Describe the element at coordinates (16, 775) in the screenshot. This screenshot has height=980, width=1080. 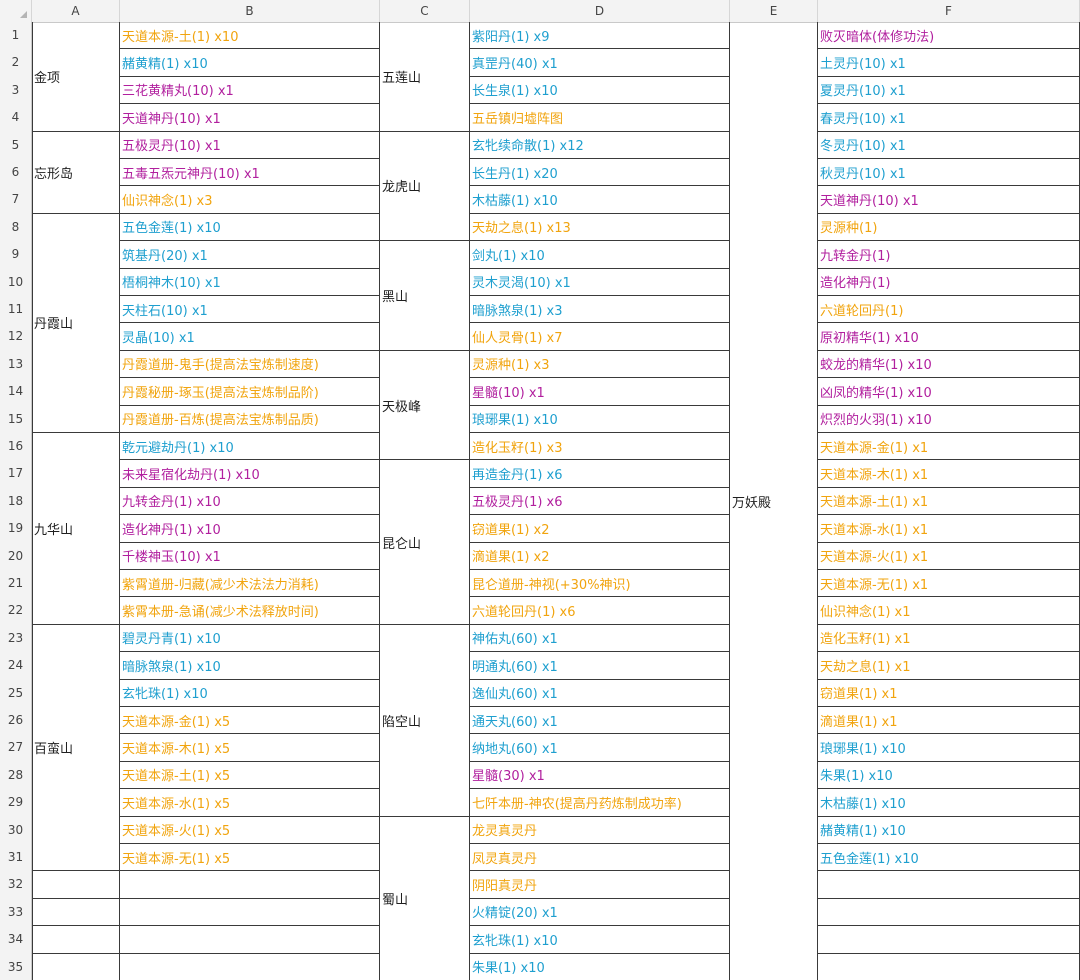
I see `row-header-28: 28` at that location.